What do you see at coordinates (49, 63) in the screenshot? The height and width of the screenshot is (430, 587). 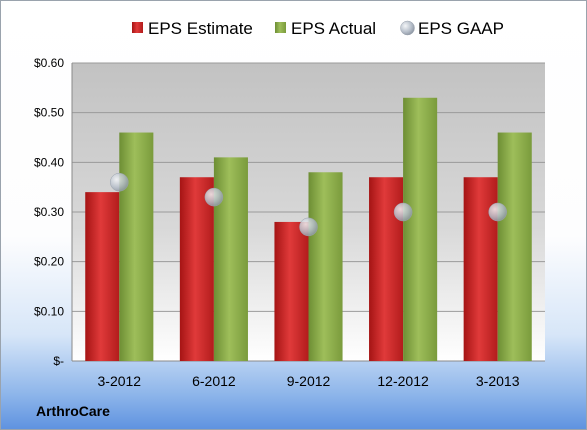 I see `y-tick-label: $0.60` at bounding box center [49, 63].